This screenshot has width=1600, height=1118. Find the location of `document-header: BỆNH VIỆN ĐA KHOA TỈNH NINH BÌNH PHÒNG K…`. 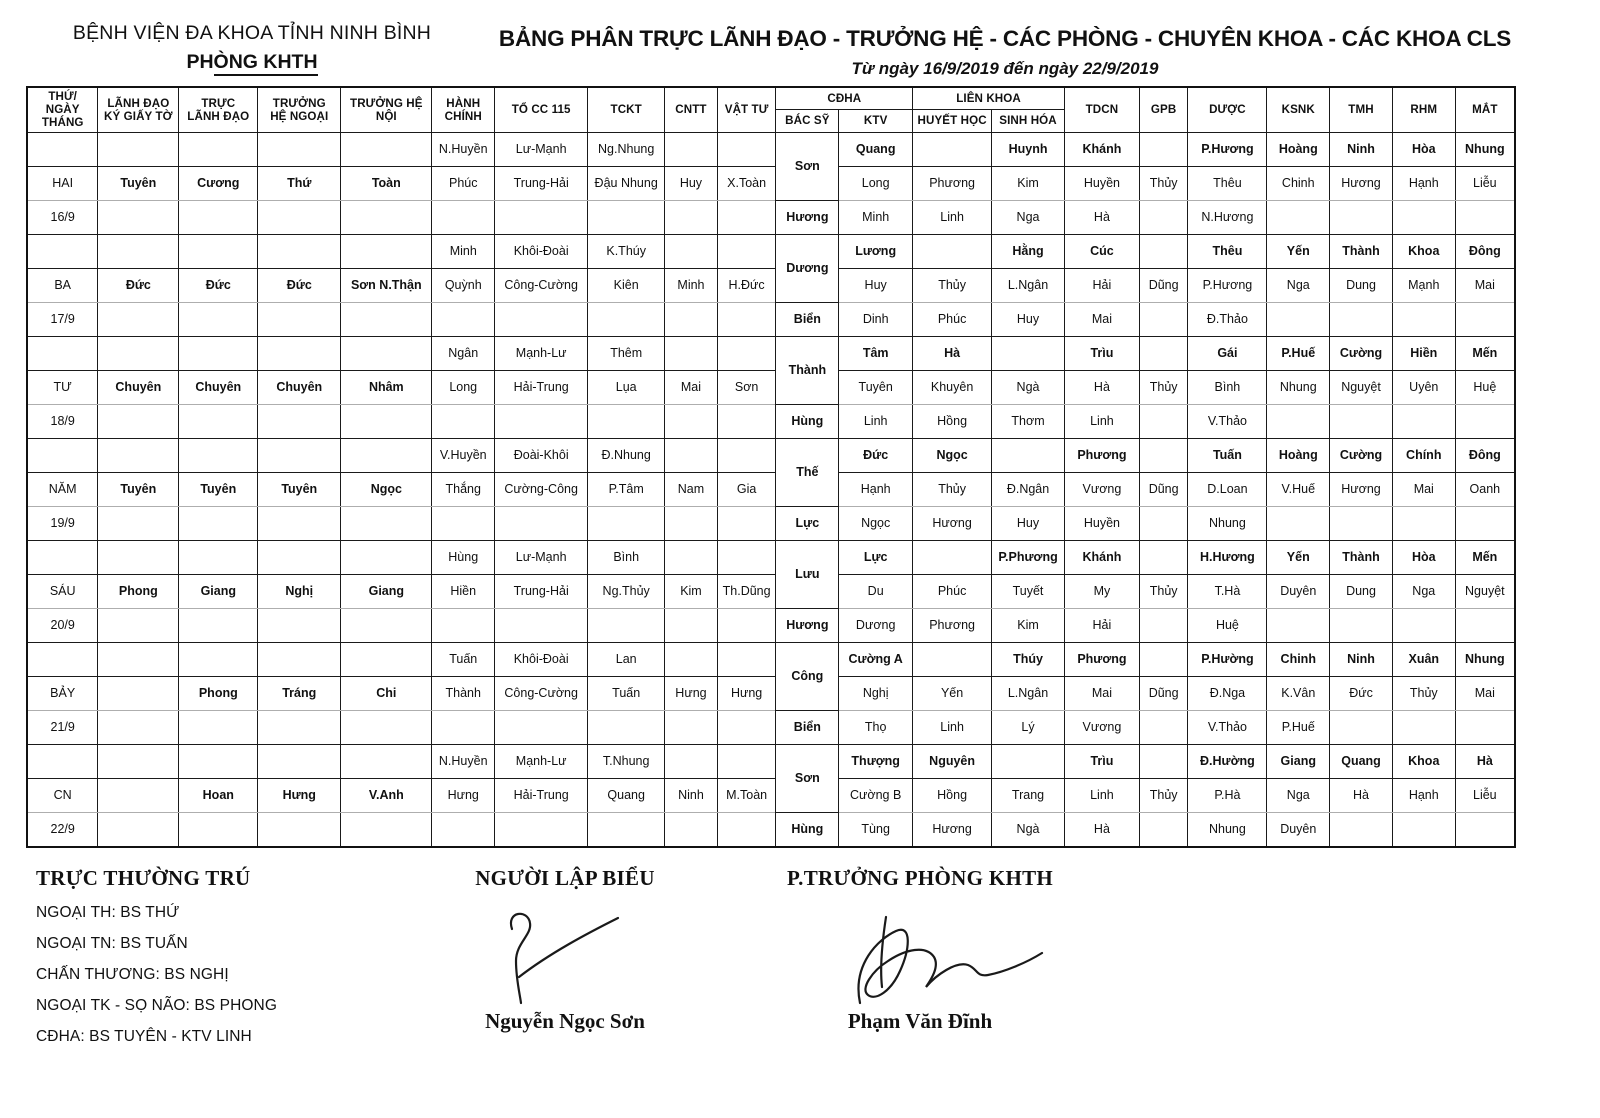

document-header: BỆNH VIỆN ĐA KHOA TỈNH NINH BÌNH PHÒNG K… is located at coordinates (800, 39).